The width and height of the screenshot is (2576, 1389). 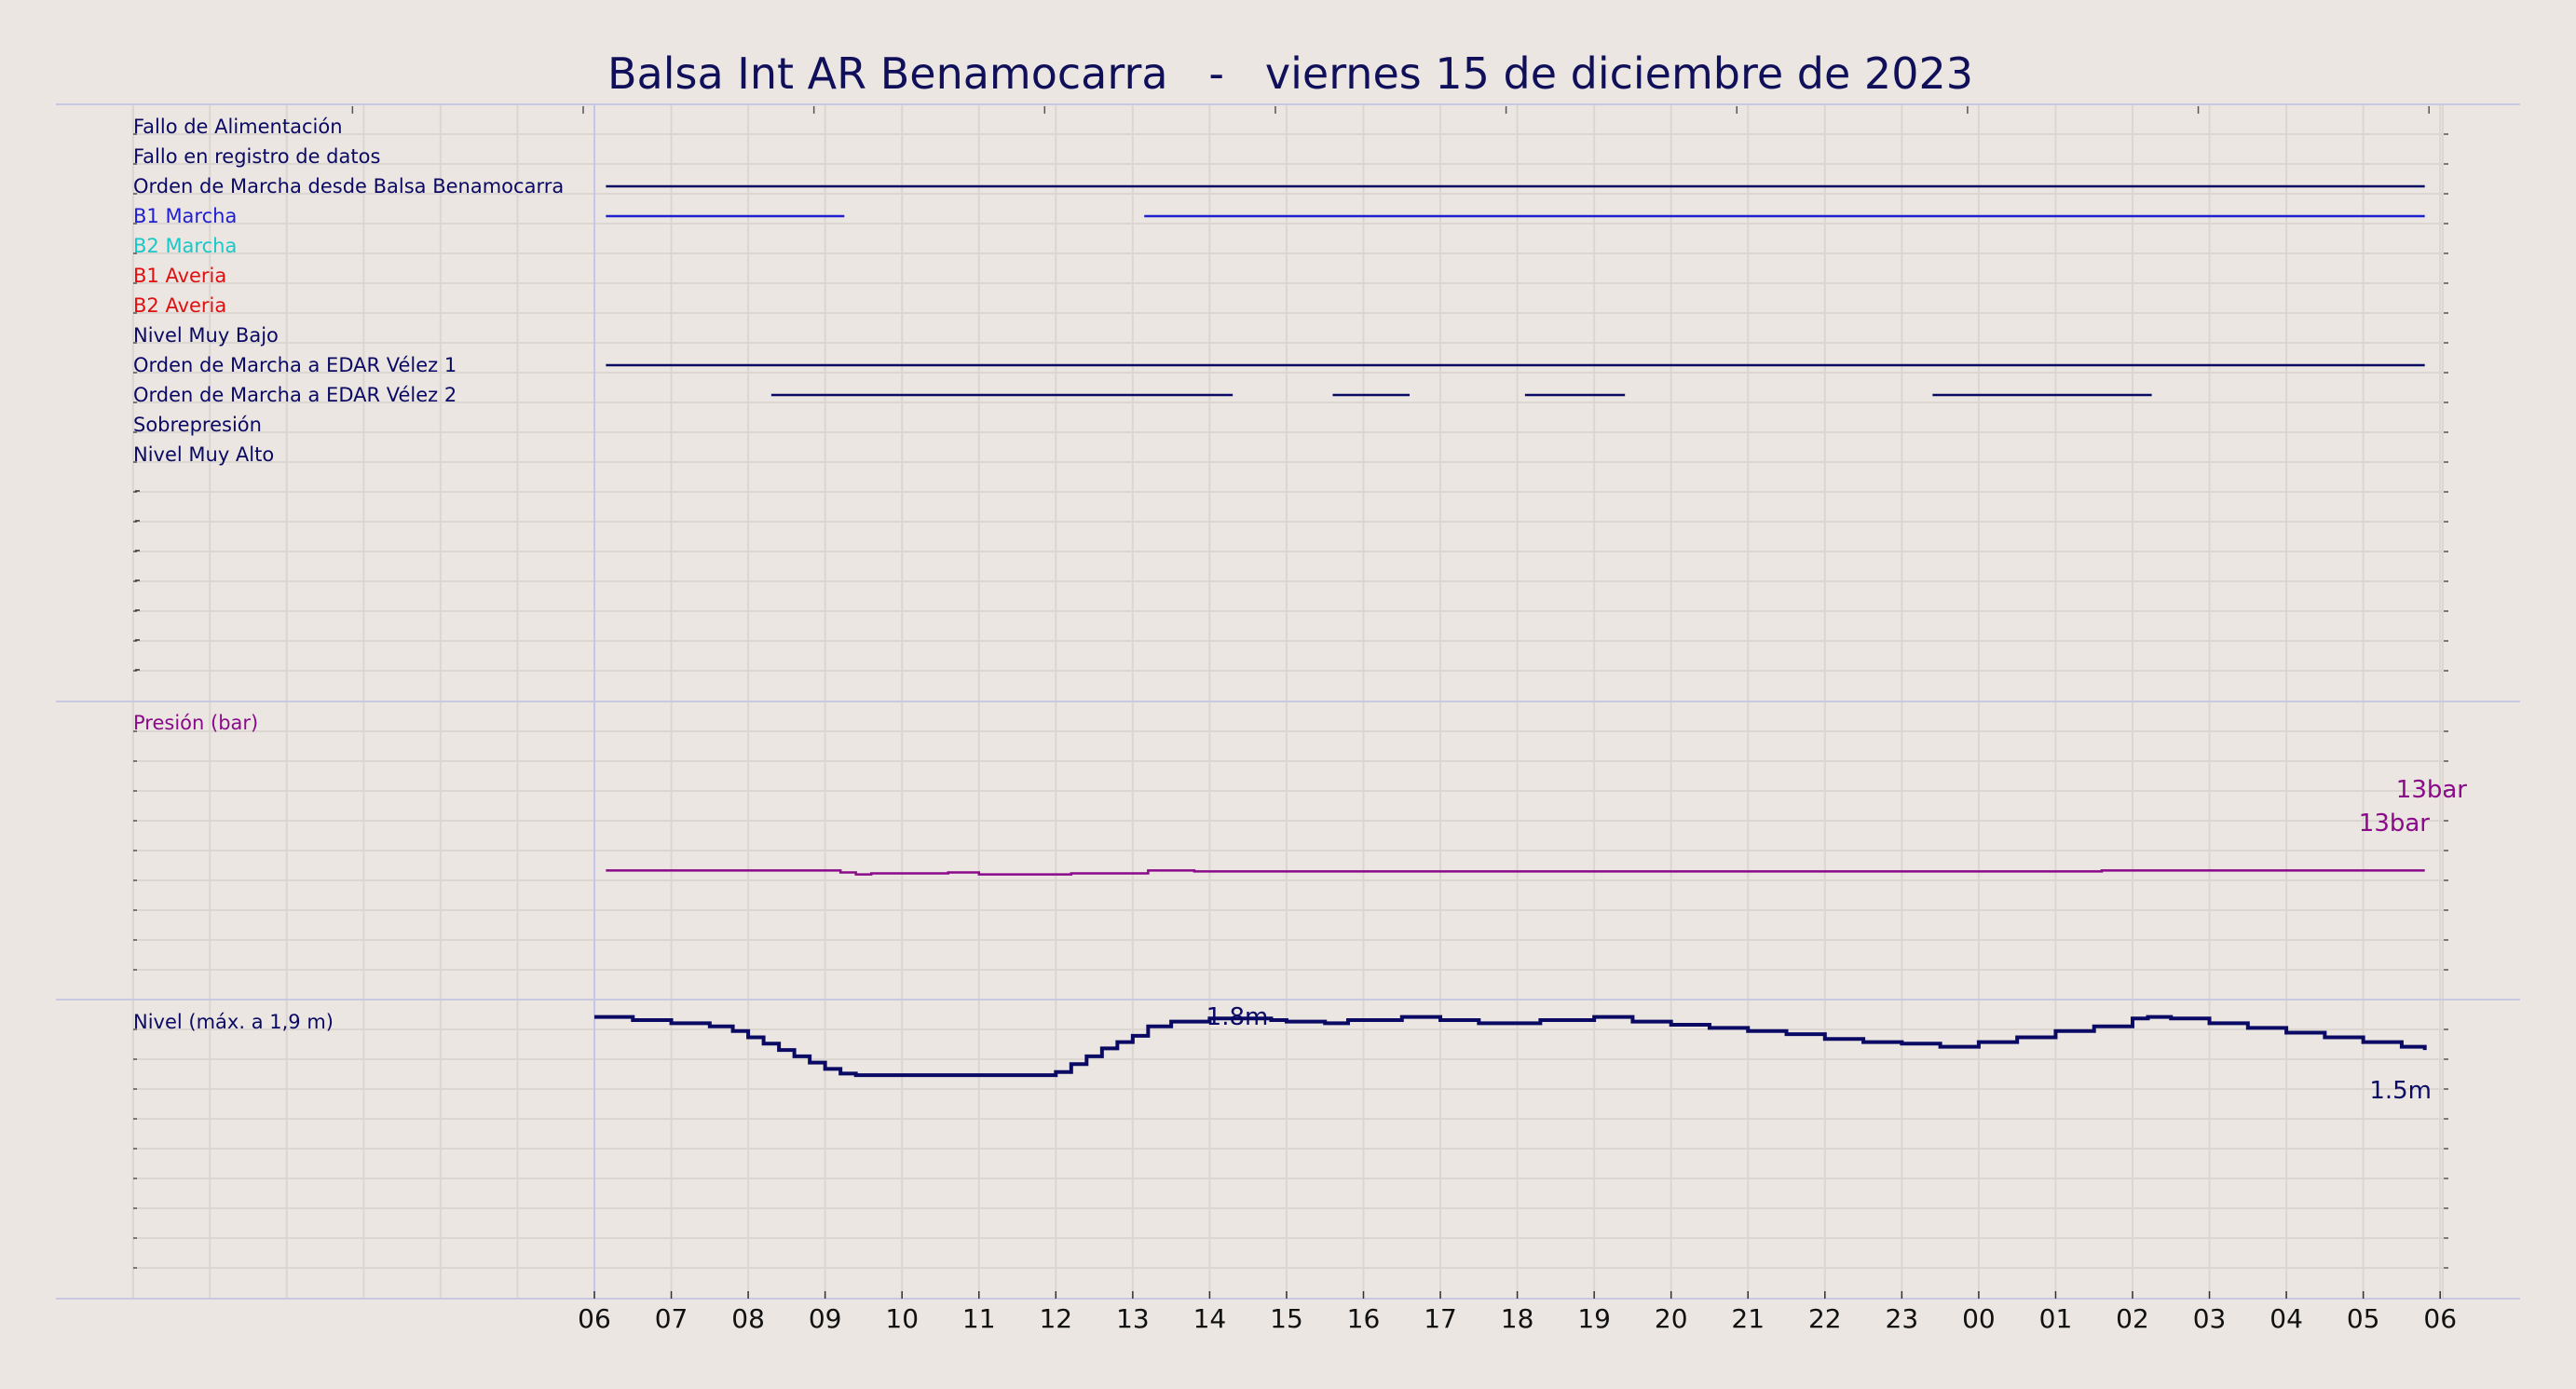 I want to click on signal-label: Nivel Muy Bajo, so click(x=206, y=335).